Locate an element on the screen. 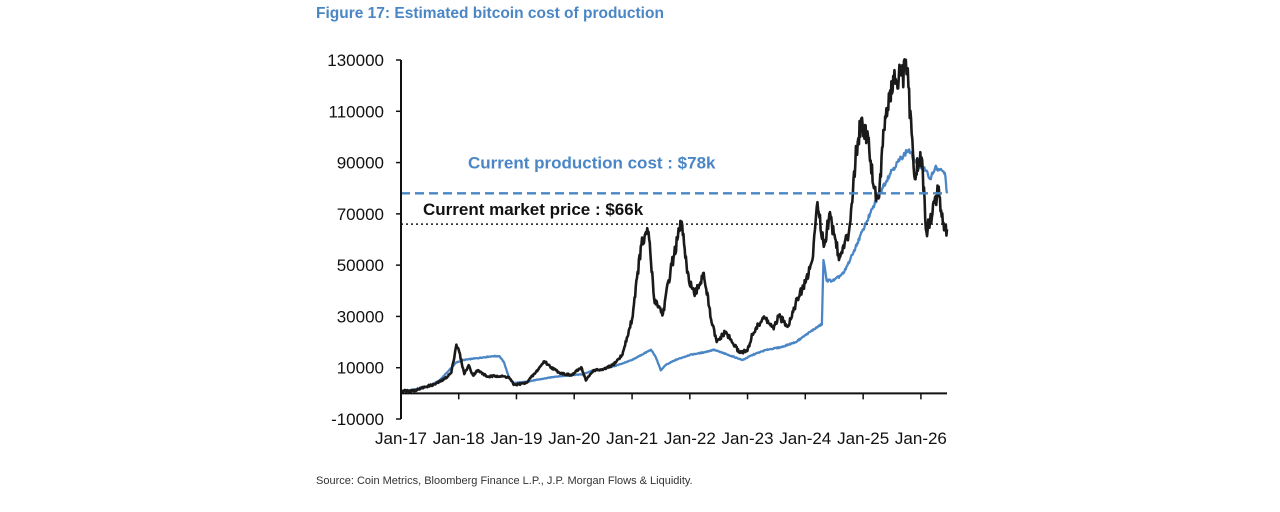 Image resolution: width=1280 pixels, height=512 pixels. x-tick-label: Jan-18 is located at coordinates (459, 438).